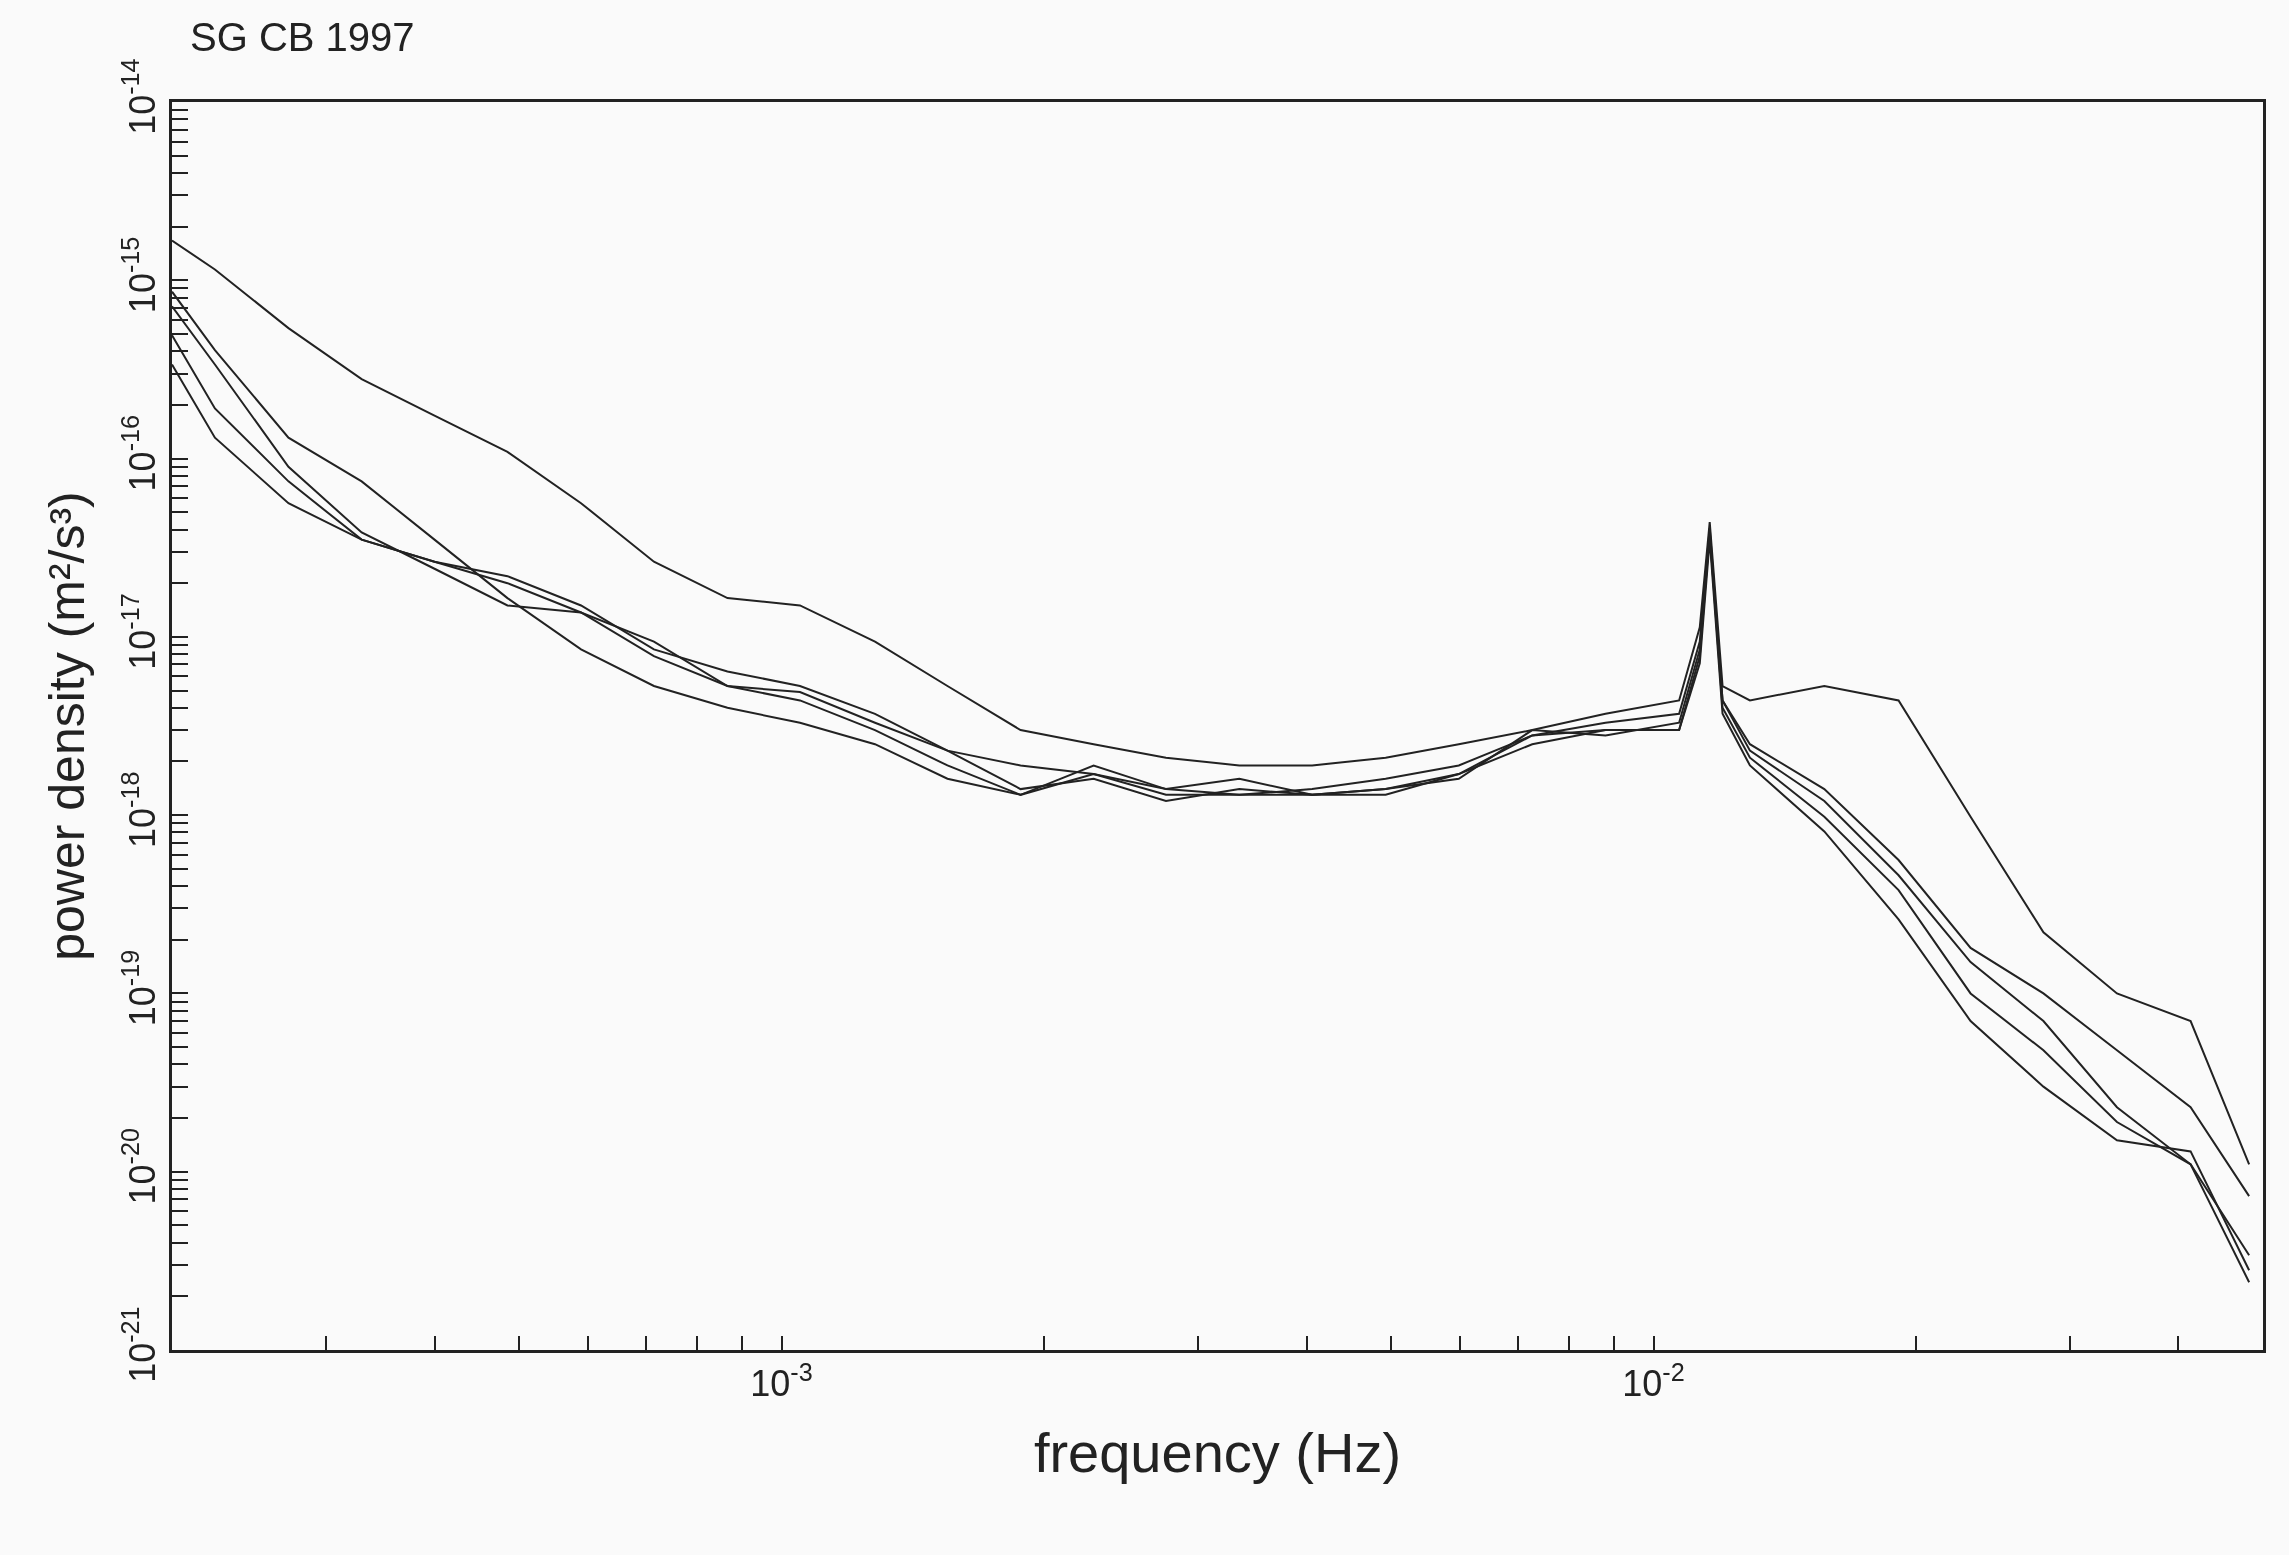 Image resolution: width=2289 pixels, height=1555 pixels. What do you see at coordinates (1653, 1381) in the screenshot?
I see `x-tick-label: 10$^{-2}$` at bounding box center [1653, 1381].